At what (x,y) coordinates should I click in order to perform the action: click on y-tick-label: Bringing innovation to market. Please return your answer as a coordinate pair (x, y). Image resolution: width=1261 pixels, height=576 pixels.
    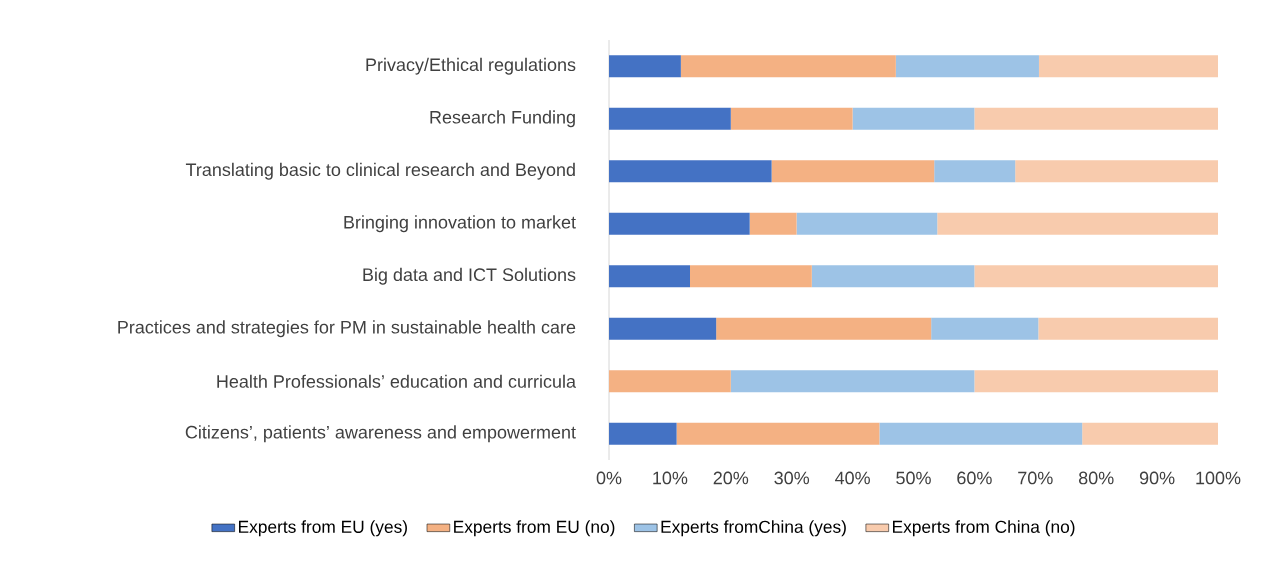
    Looking at the image, I should click on (460, 224).